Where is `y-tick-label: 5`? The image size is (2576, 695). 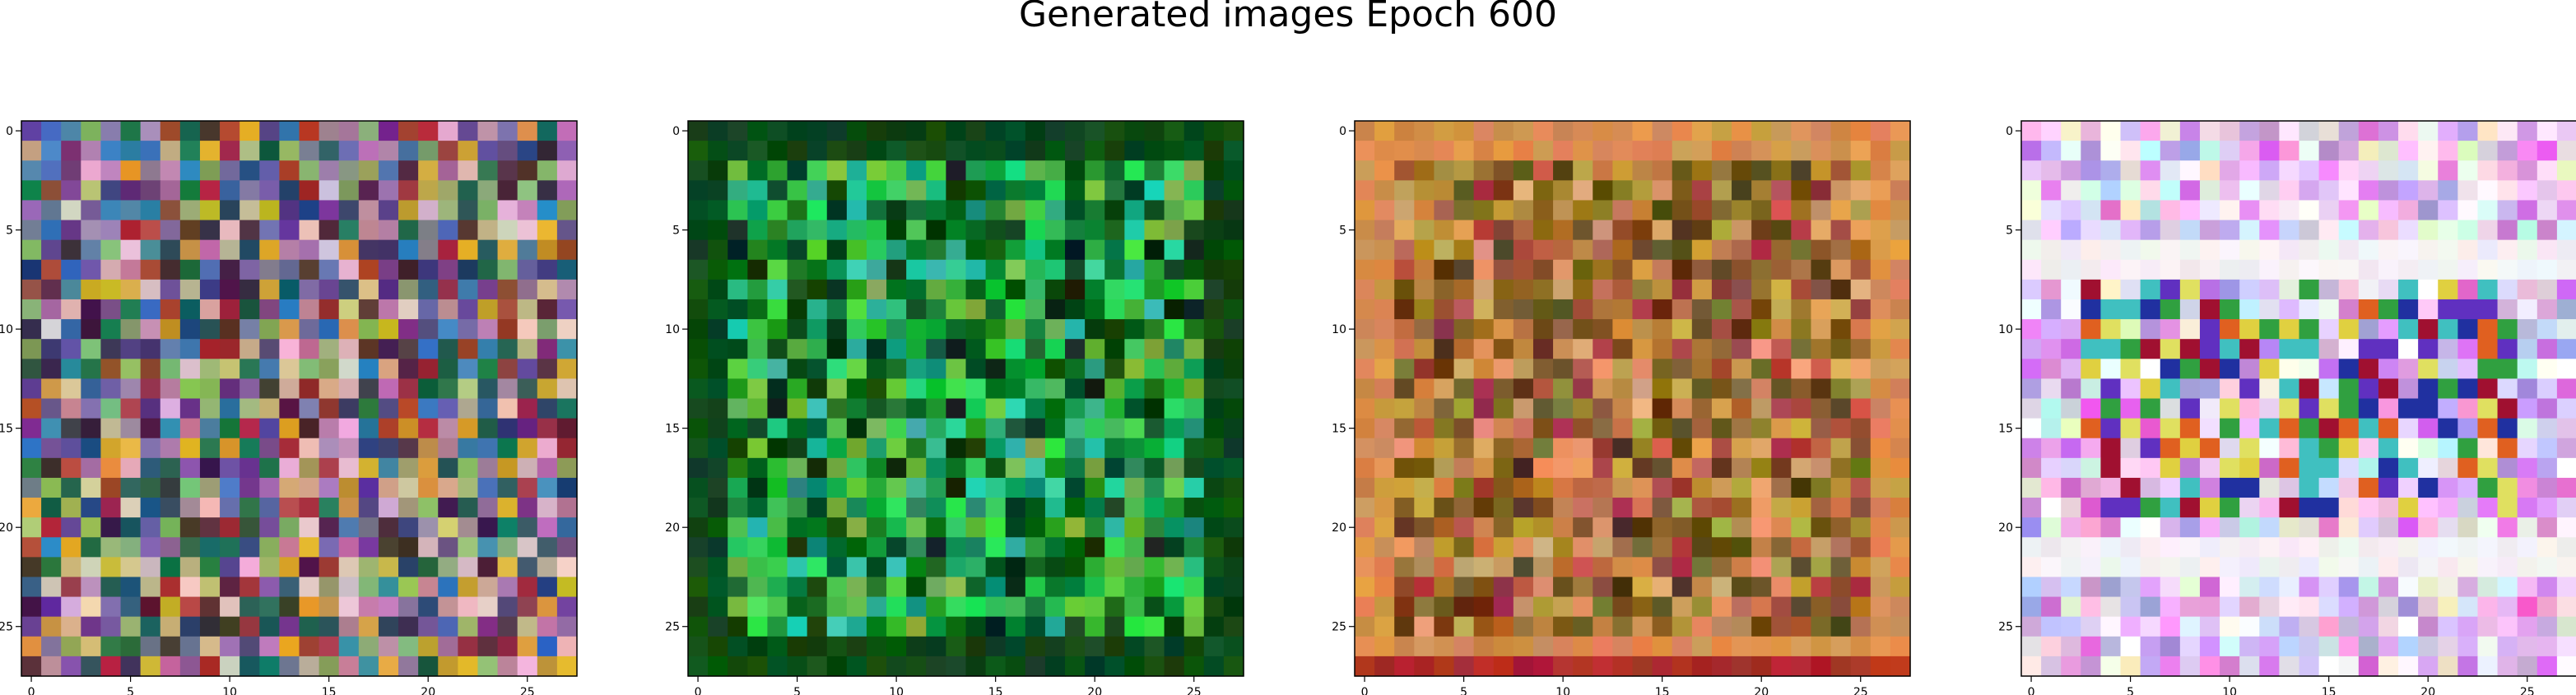 y-tick-label: 5 is located at coordinates (1342, 231).